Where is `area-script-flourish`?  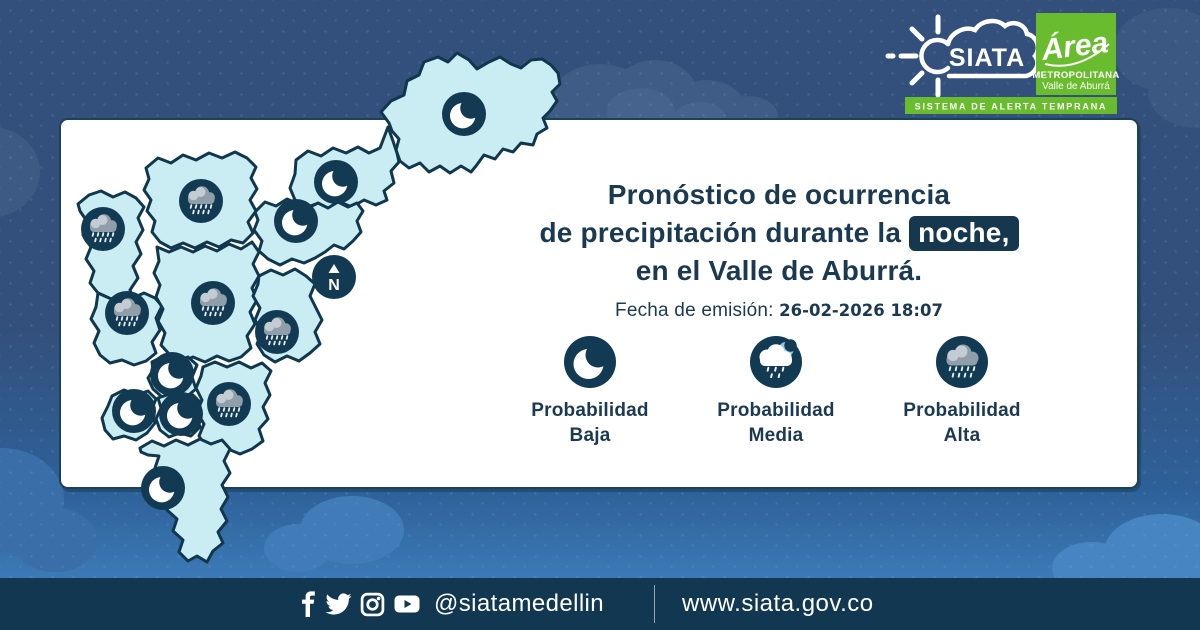
area-script-flourish is located at coordinates (1077, 55).